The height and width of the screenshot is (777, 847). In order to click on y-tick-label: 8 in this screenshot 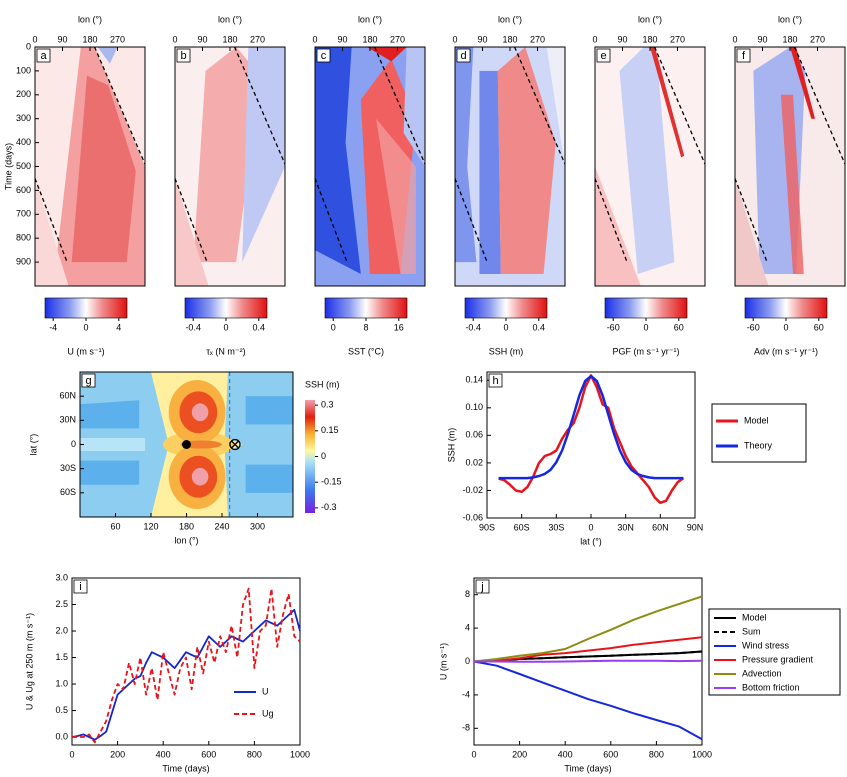, I will do `click(467, 594)`.